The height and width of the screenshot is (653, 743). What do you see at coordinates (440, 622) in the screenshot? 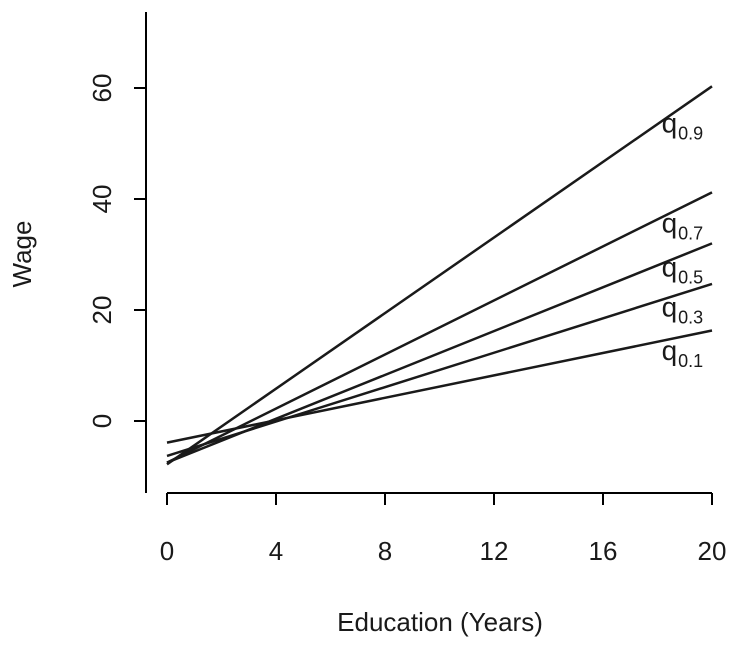
I see `x-axis-title: Education (Years)` at bounding box center [440, 622].